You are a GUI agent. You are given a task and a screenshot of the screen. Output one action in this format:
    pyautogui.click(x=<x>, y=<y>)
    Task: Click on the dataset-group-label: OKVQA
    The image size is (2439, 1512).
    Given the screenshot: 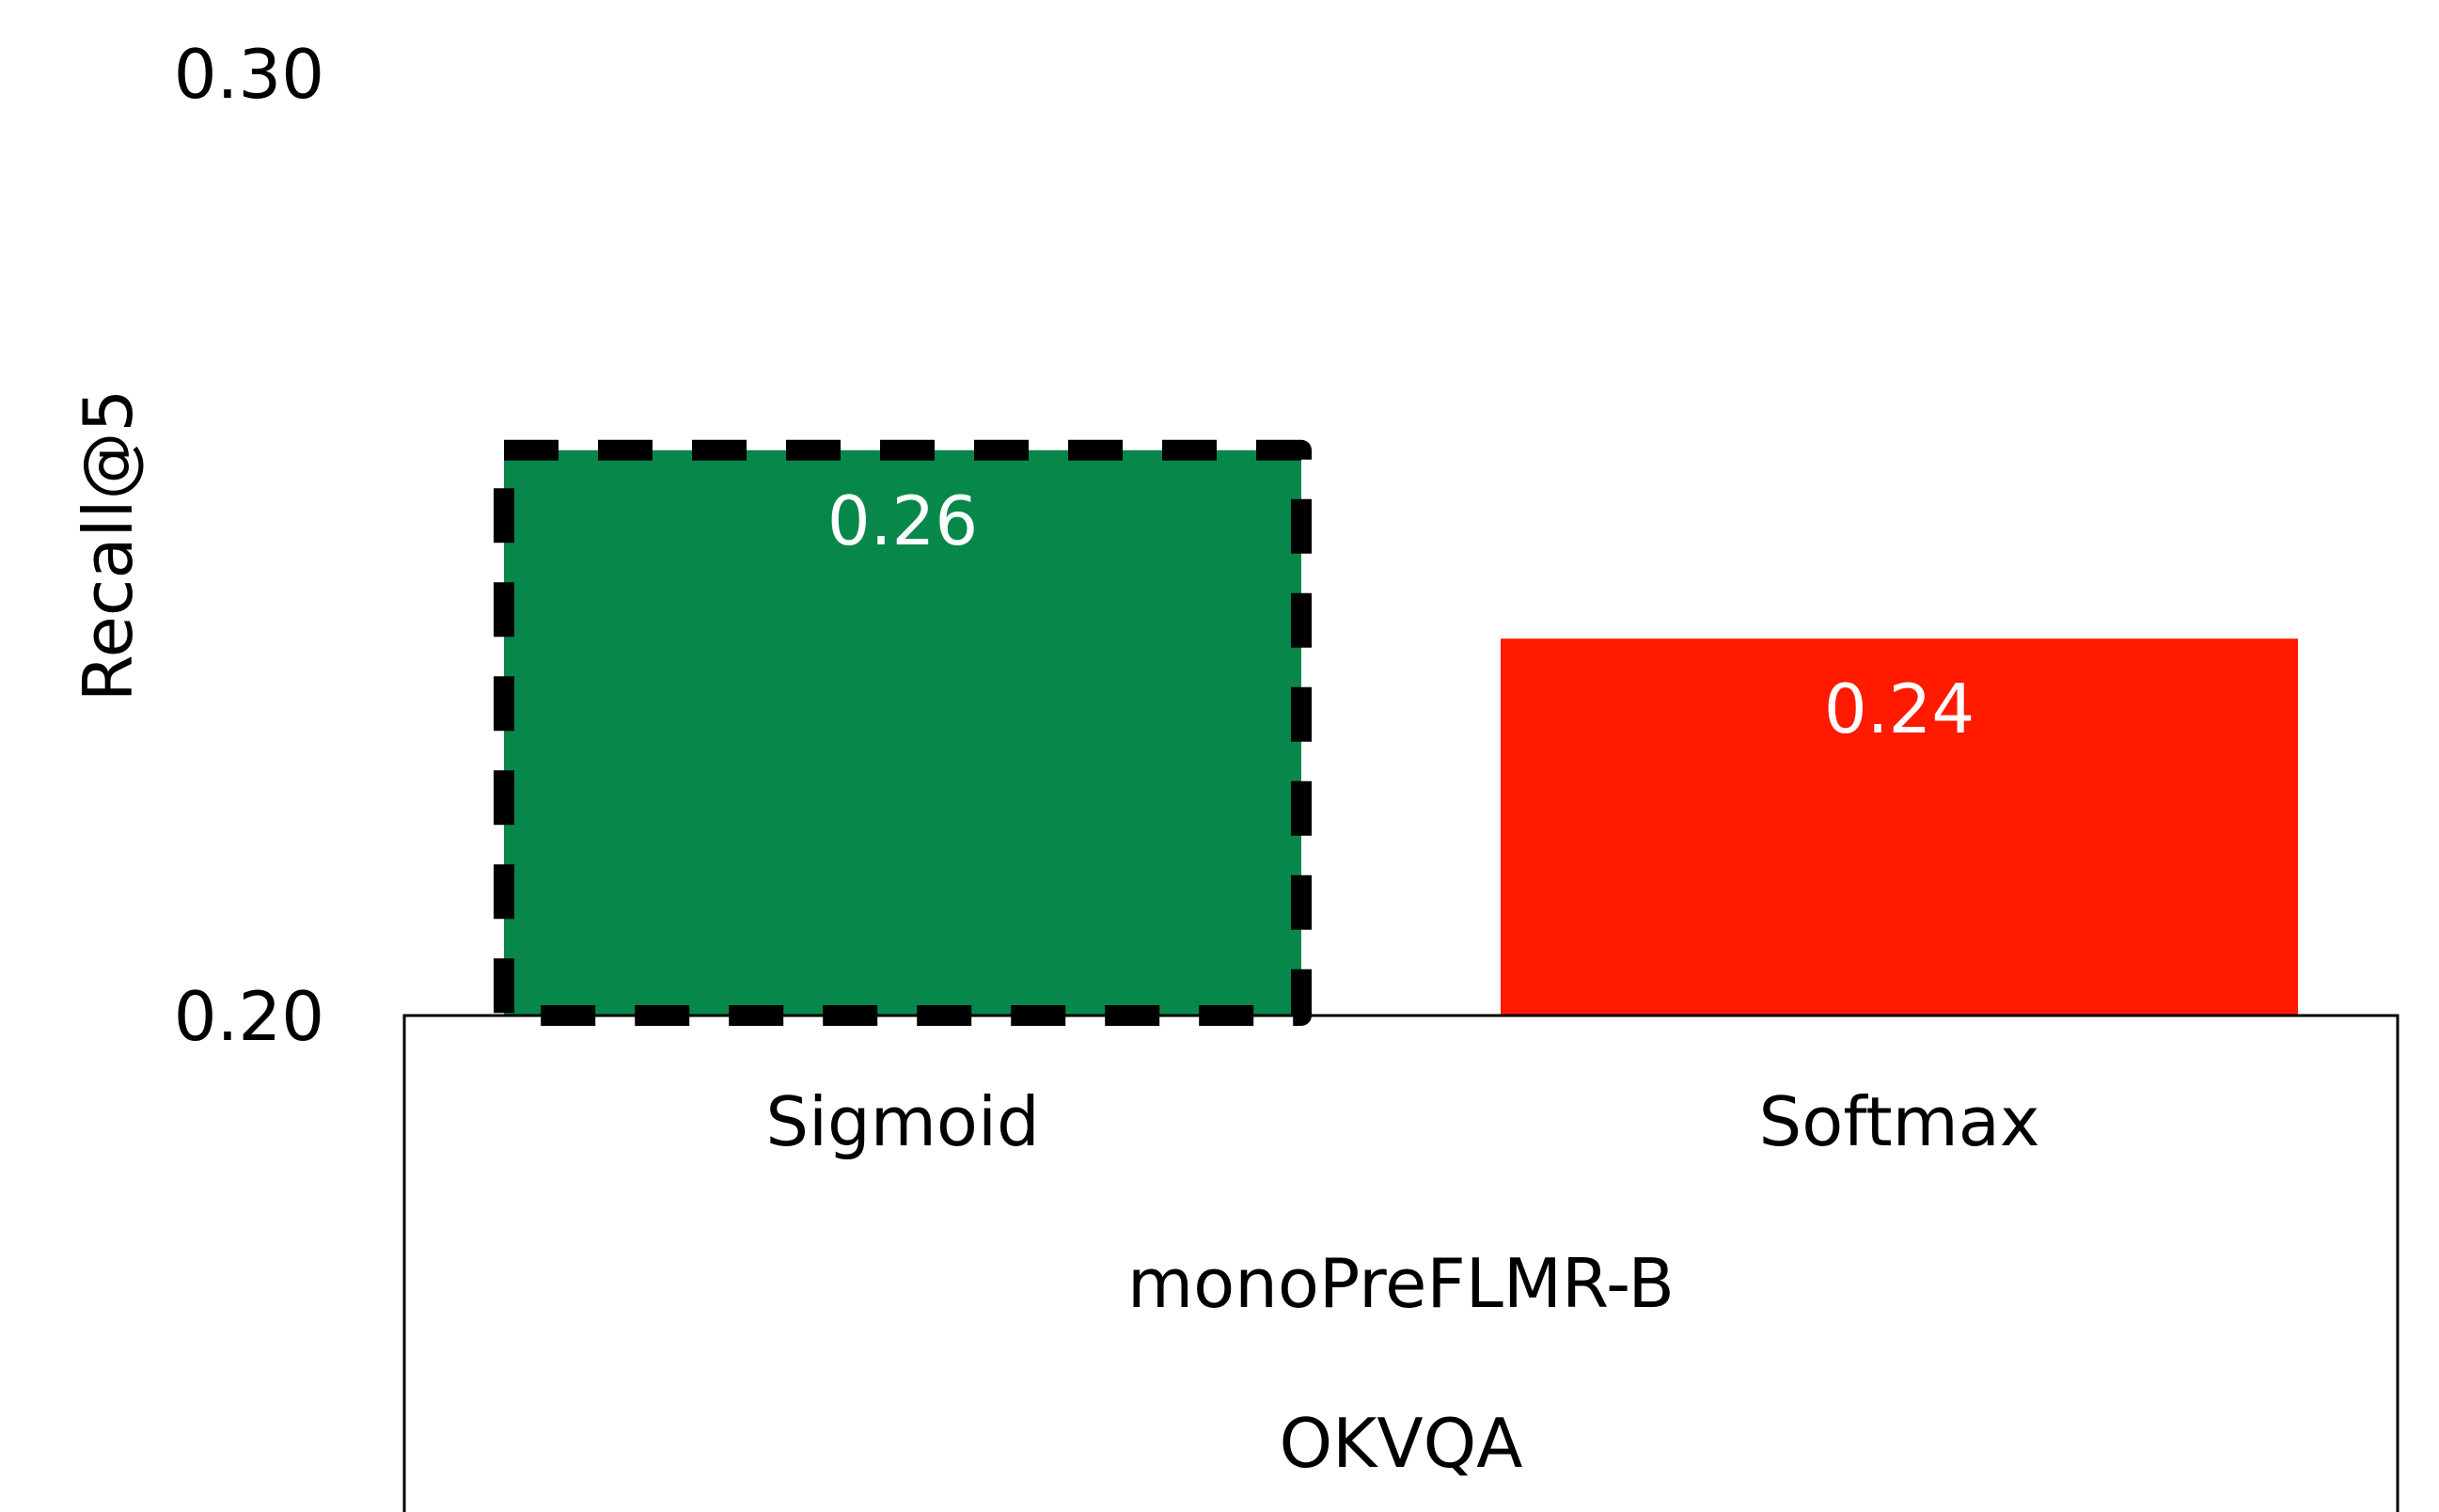 What is the action you would take?
    pyautogui.click(x=1400, y=1444)
    